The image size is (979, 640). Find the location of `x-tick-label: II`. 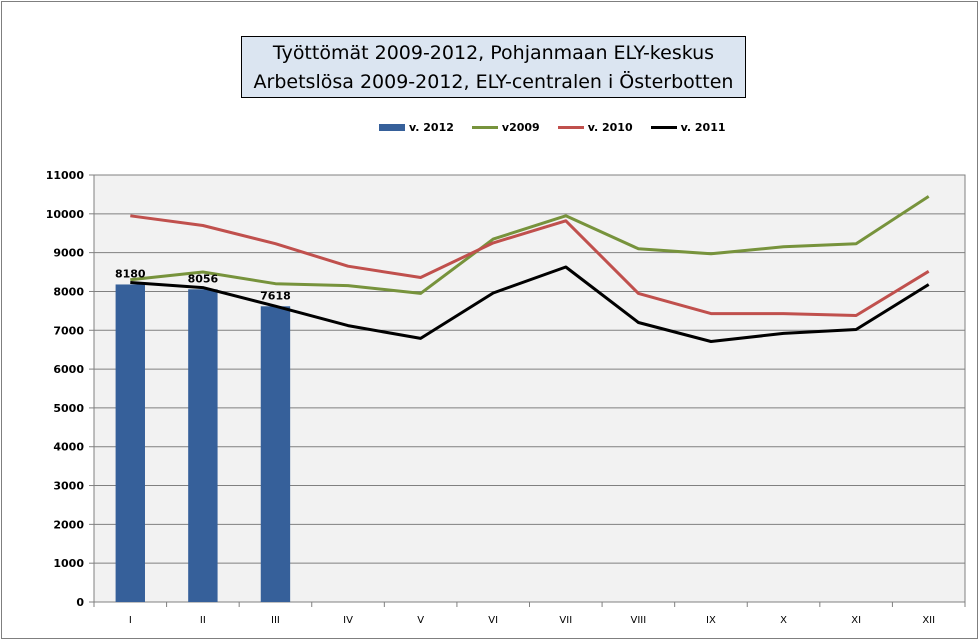

x-tick-label: II is located at coordinates (203, 620).